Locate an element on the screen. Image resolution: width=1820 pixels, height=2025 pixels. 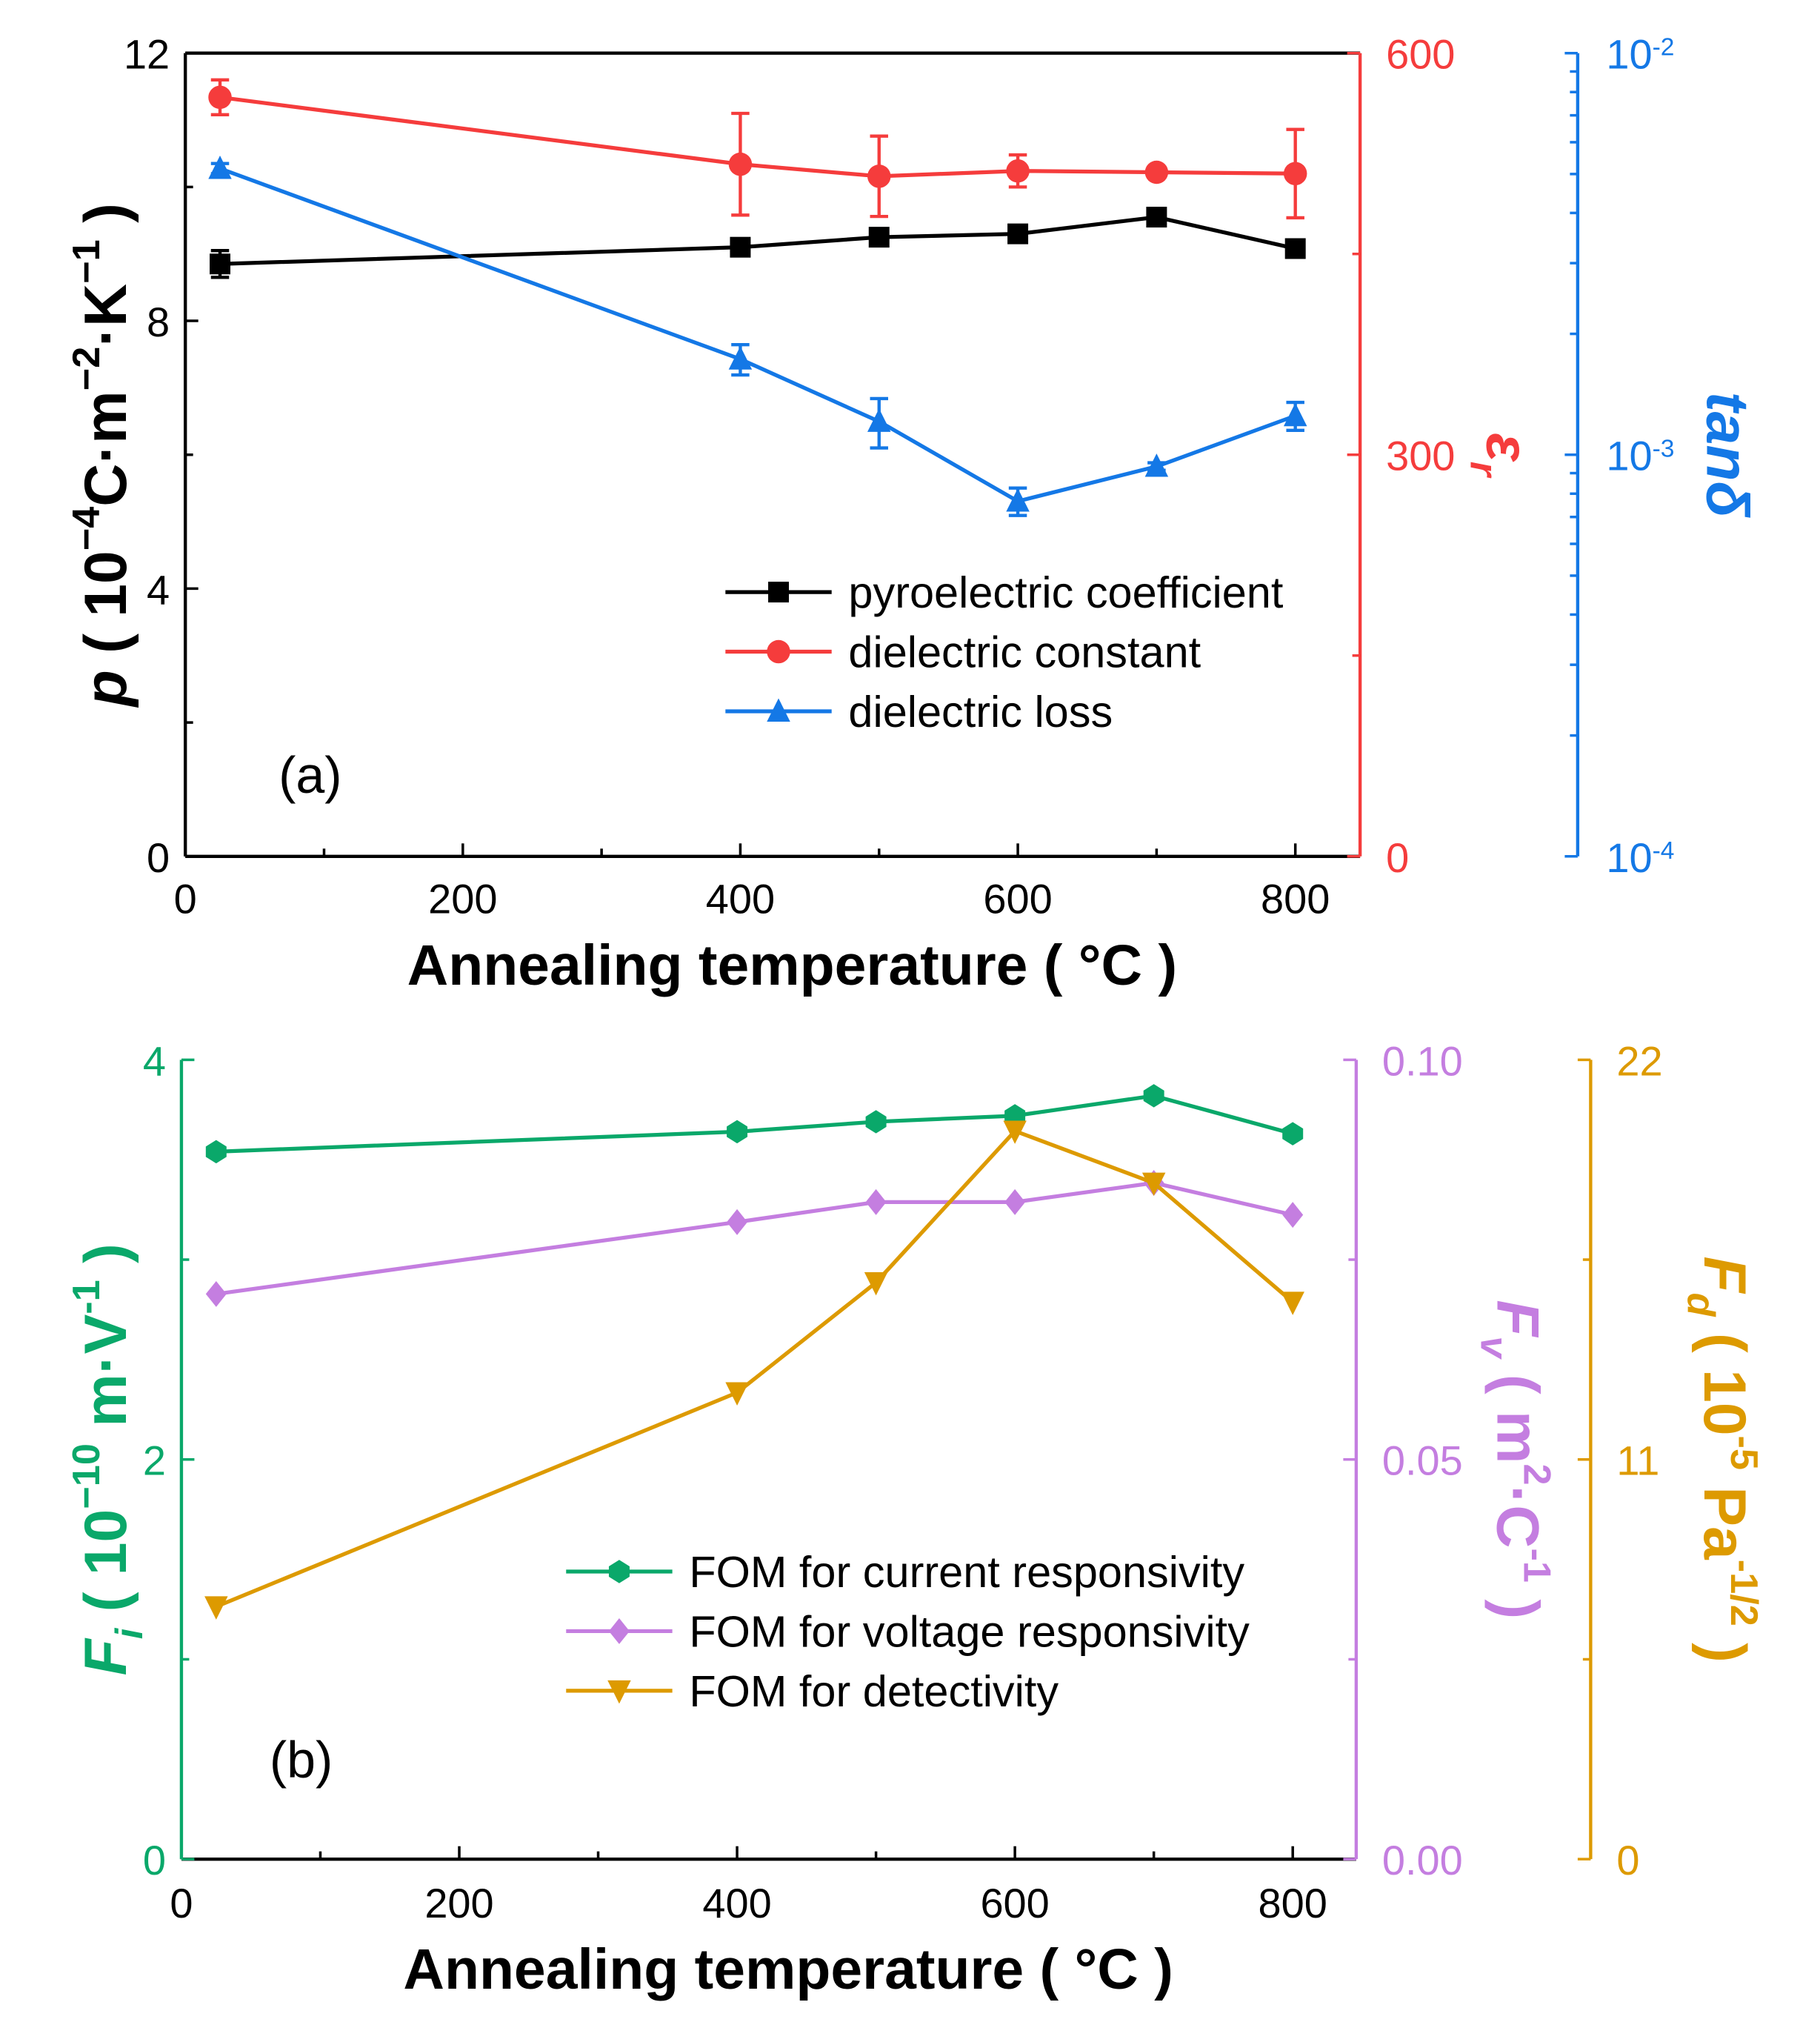
p-axis-title-part: ·K is located at coordinates (106, 315).